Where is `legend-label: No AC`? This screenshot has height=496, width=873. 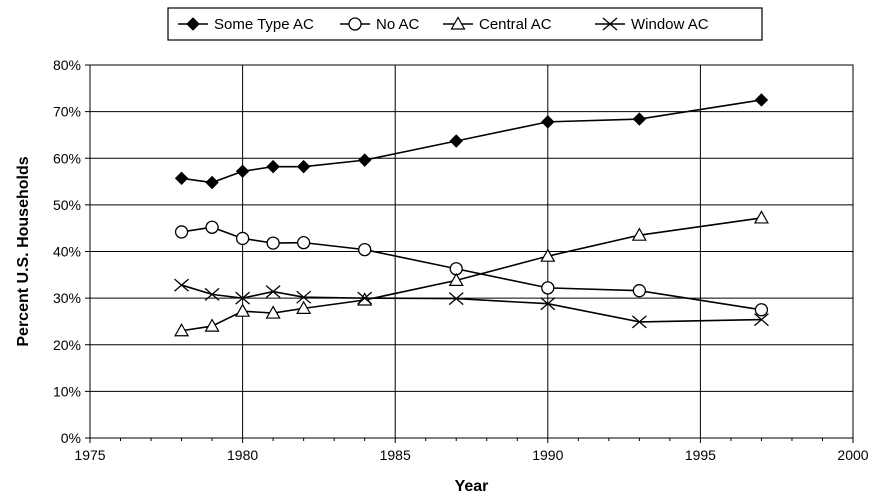
legend-label: No AC is located at coordinates (398, 24).